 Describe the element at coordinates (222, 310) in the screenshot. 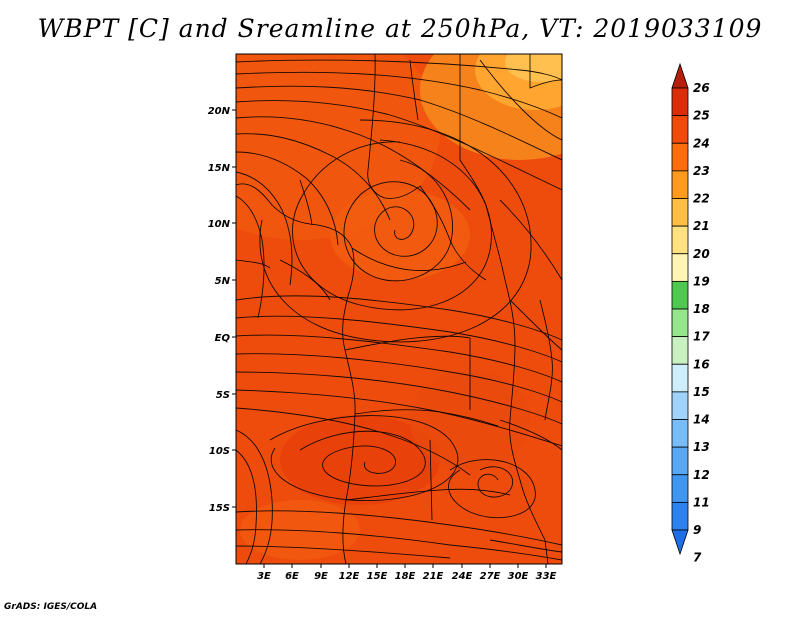

I see `lat-axis: 20N 15N 10N 5N EQ 5S 10S 15S` at that location.